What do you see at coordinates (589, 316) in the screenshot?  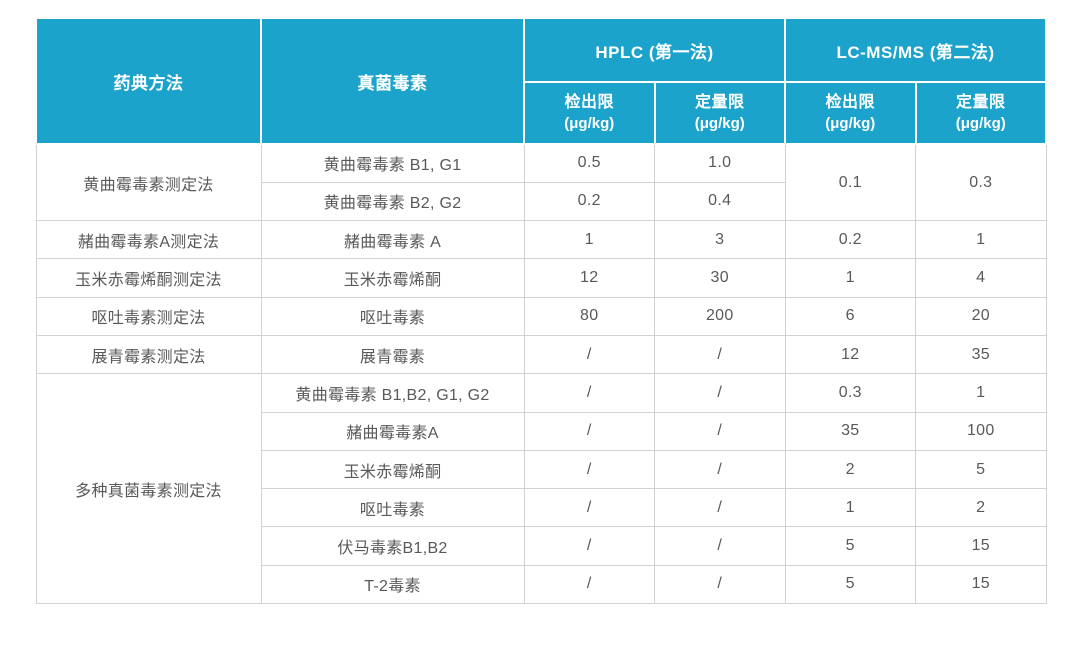 I see `cell-hplc-lod: 80` at bounding box center [589, 316].